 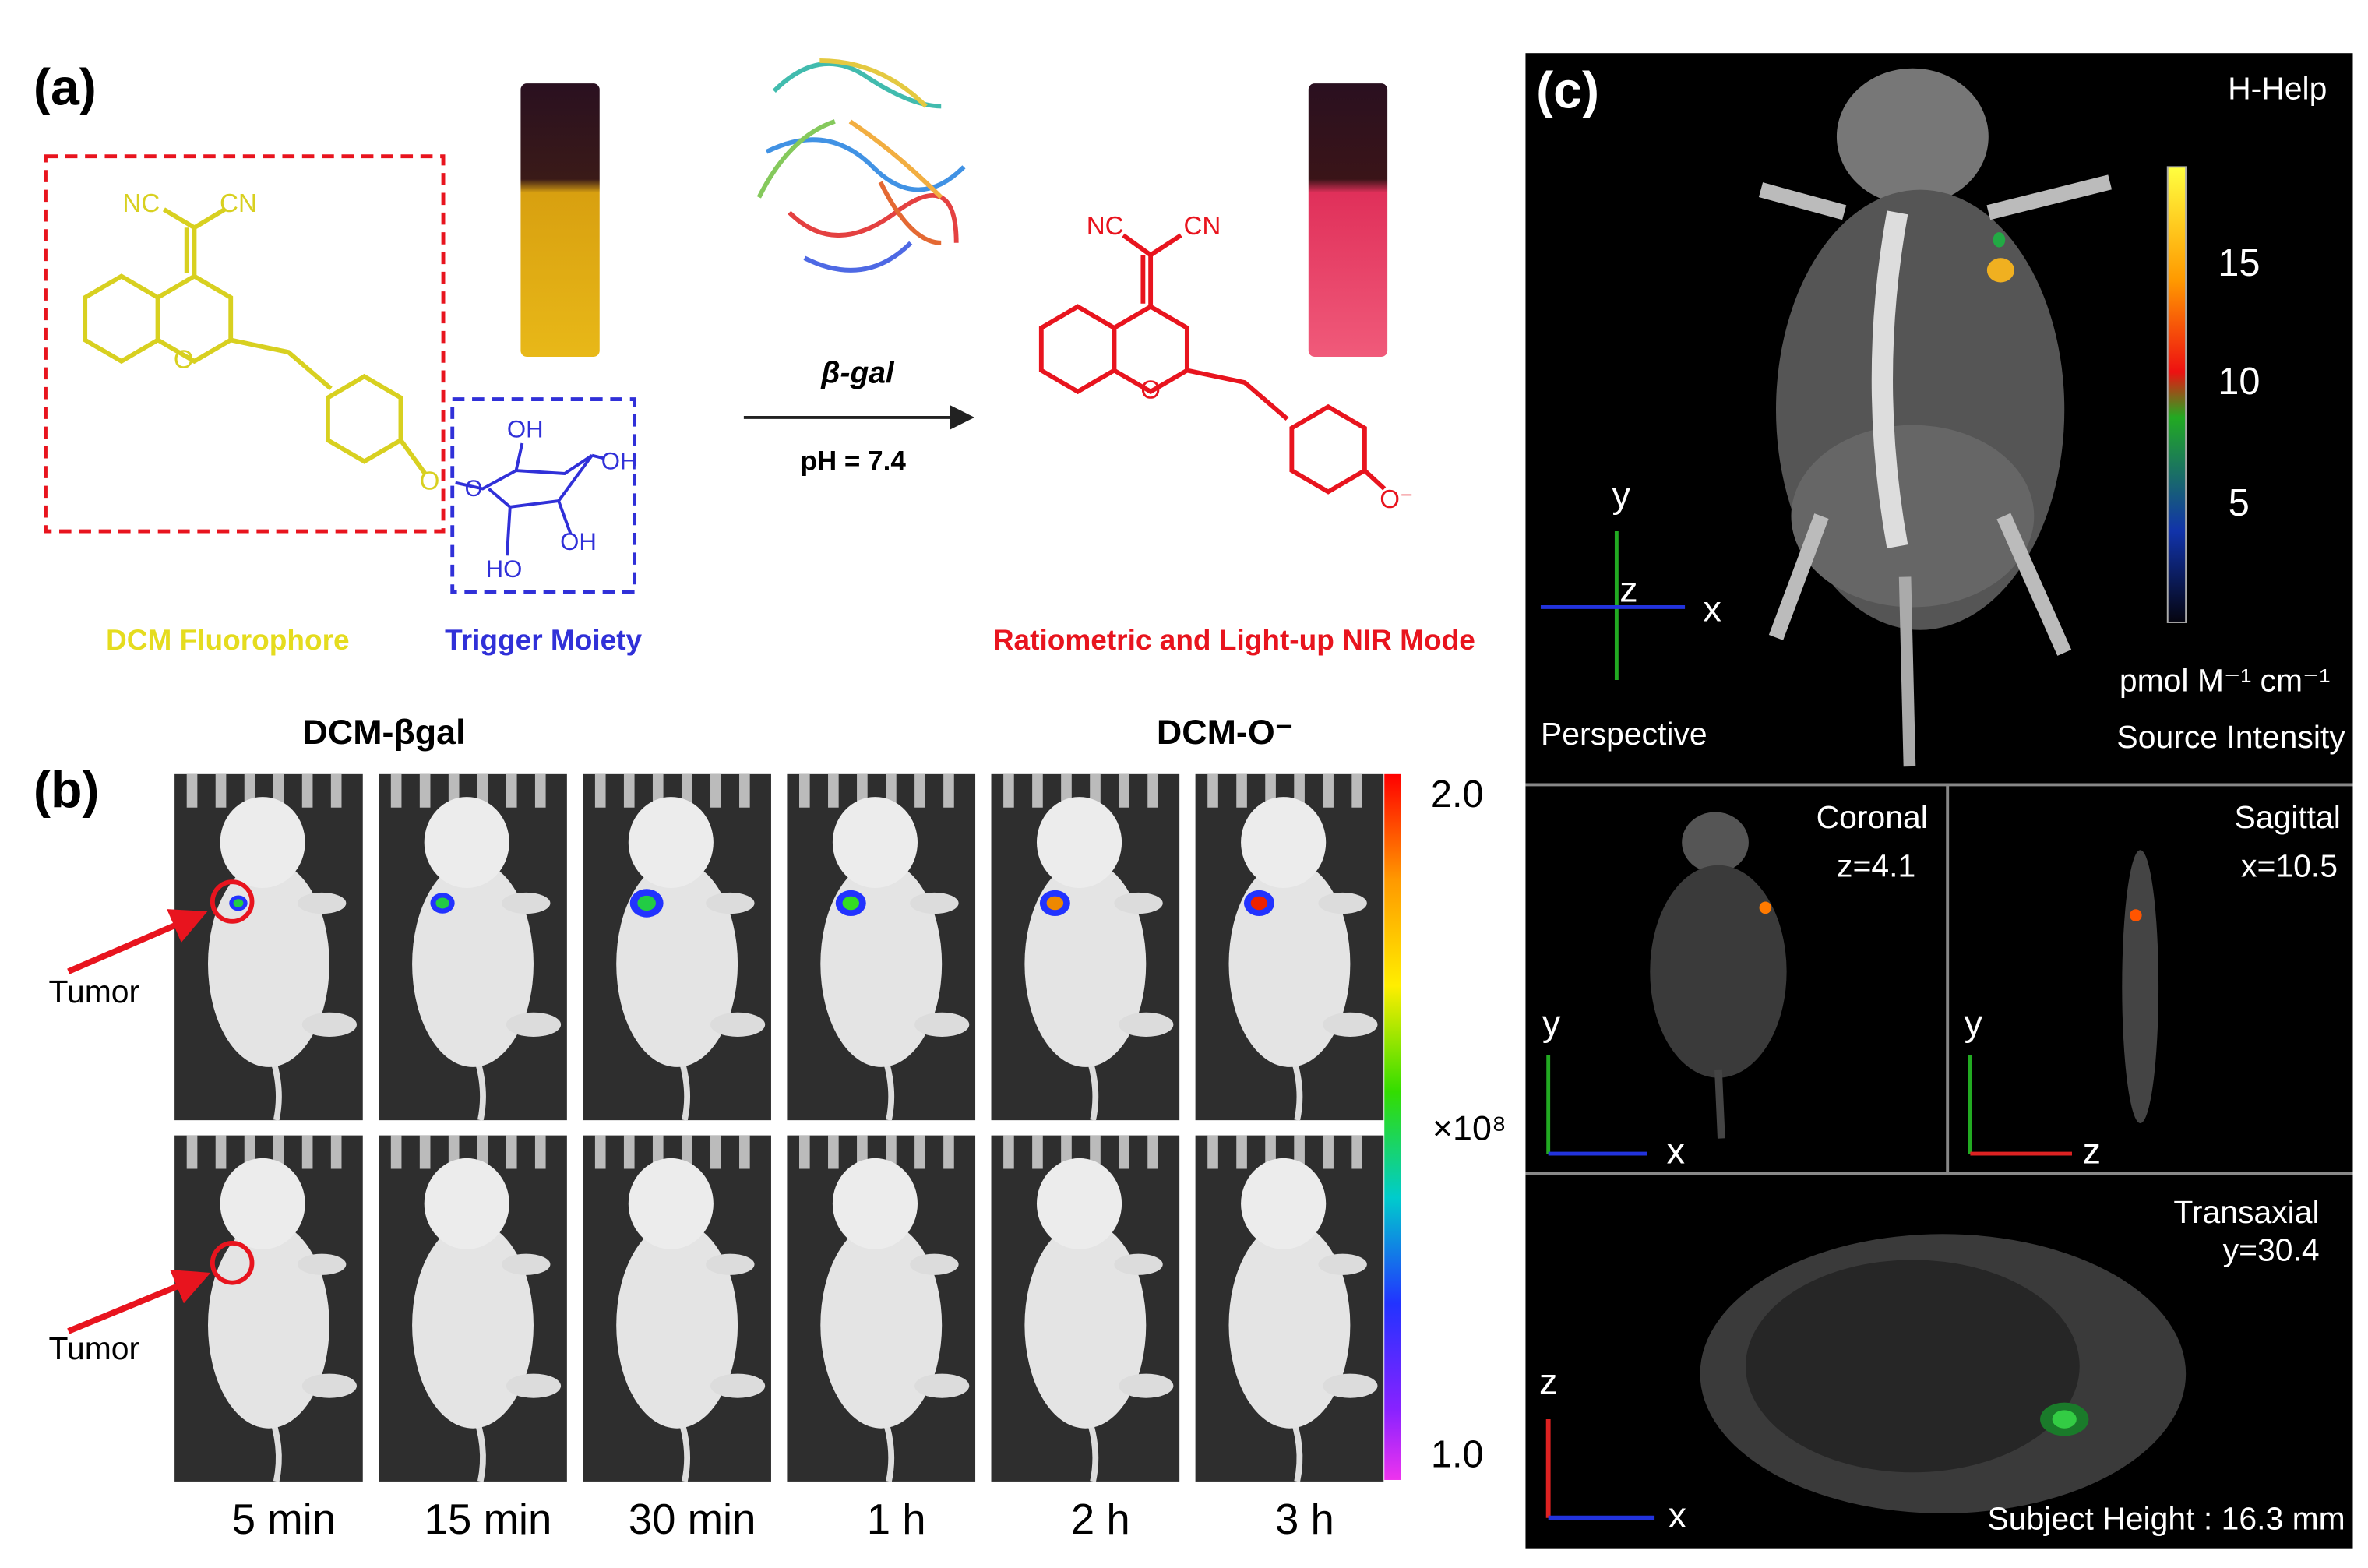 I want to click on axis-label: x, so click(x=1676, y=1151).